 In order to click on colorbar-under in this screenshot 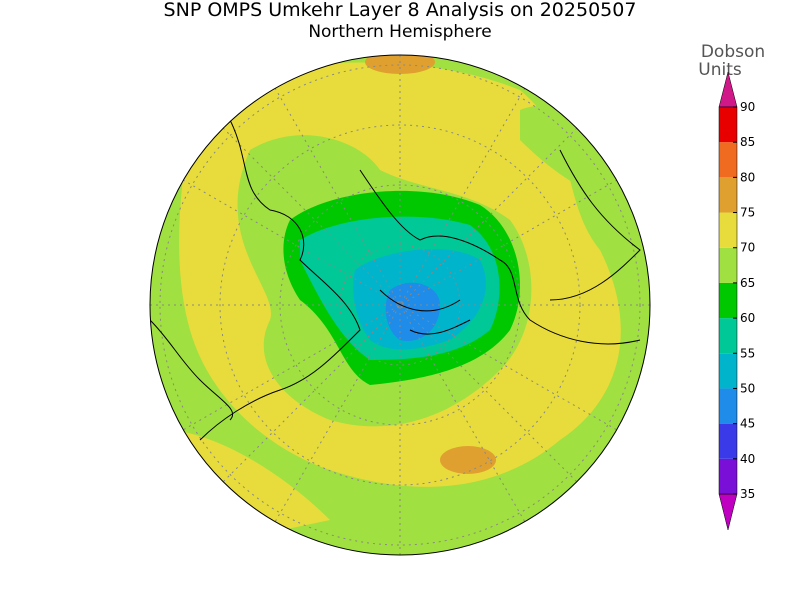, I will do `click(728, 512)`.